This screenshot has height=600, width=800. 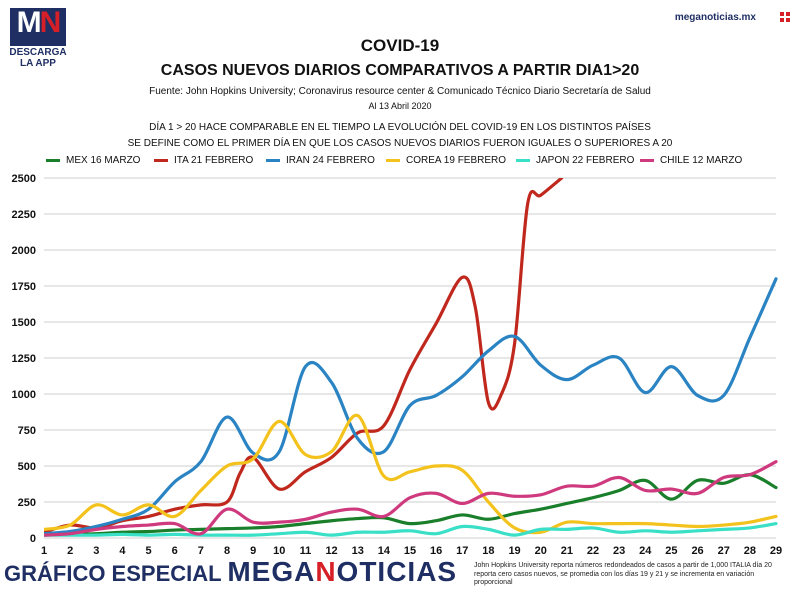 I want to click on legend-item-japon: JAPON 22 FEBRERO, so click(x=575, y=160).